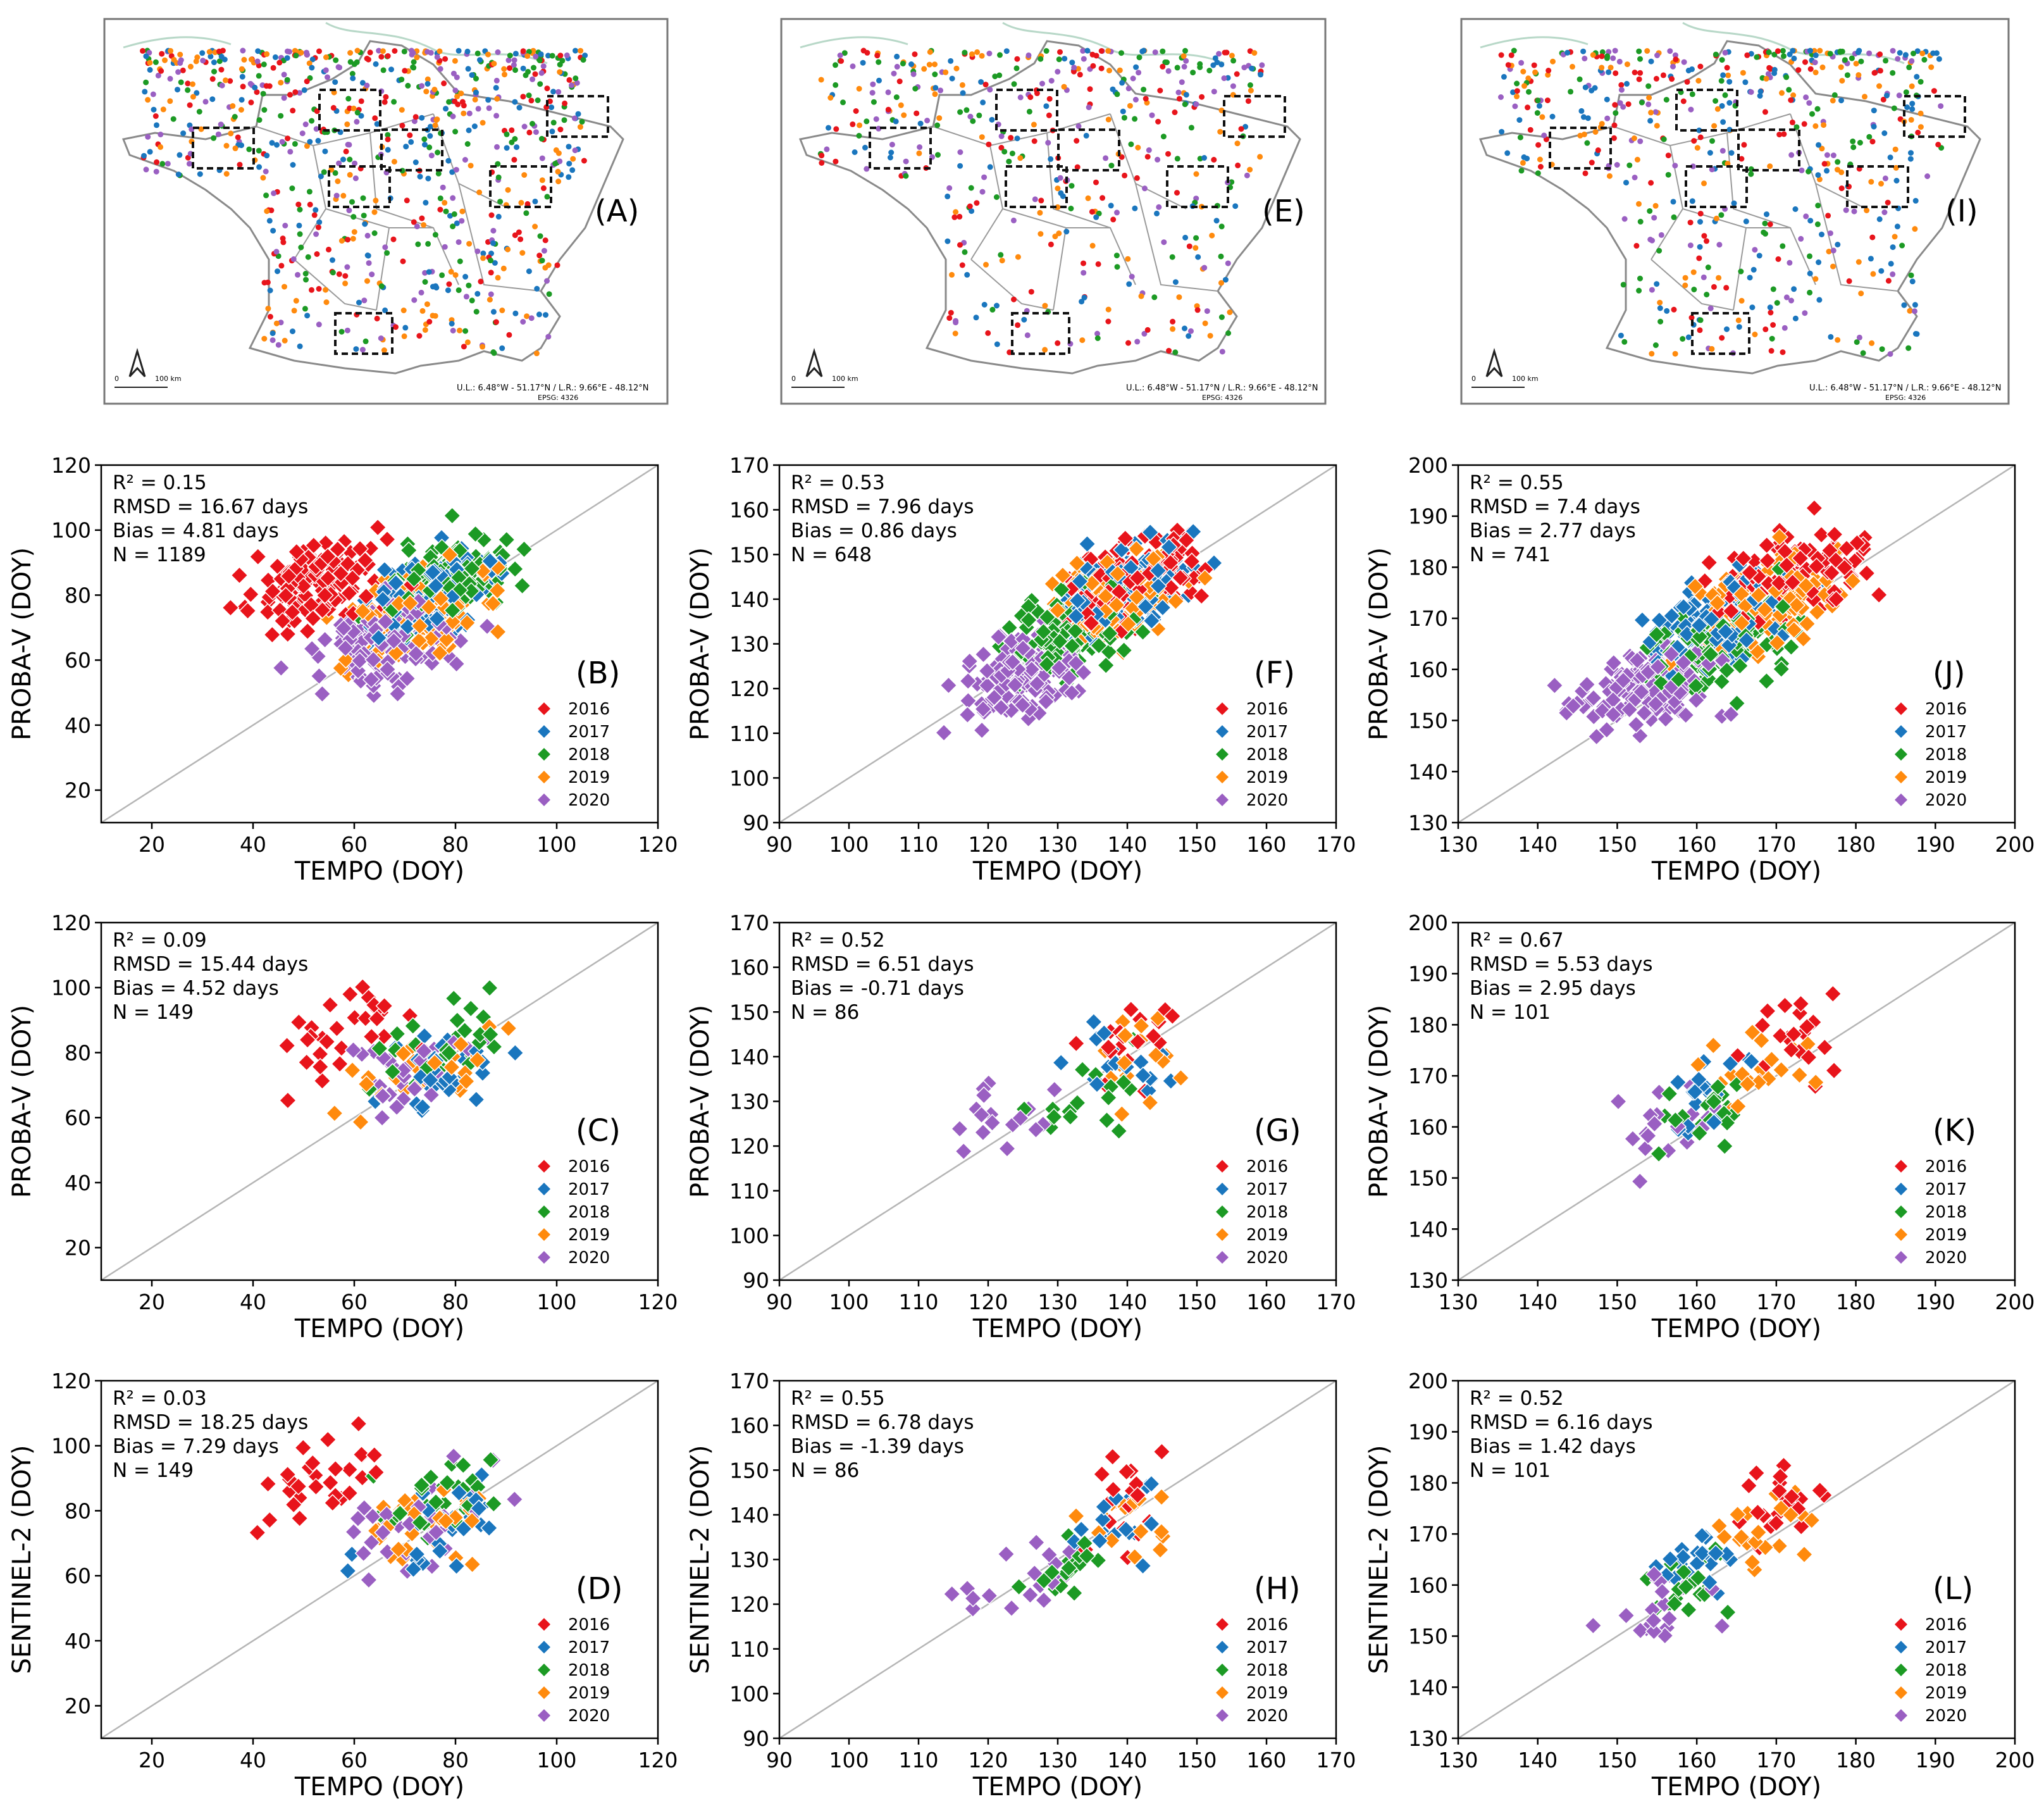 Image resolution: width=2044 pixels, height=1818 pixels. Describe the element at coordinates (78, 1183) in the screenshot. I see `y-tick-label: 40` at that location.